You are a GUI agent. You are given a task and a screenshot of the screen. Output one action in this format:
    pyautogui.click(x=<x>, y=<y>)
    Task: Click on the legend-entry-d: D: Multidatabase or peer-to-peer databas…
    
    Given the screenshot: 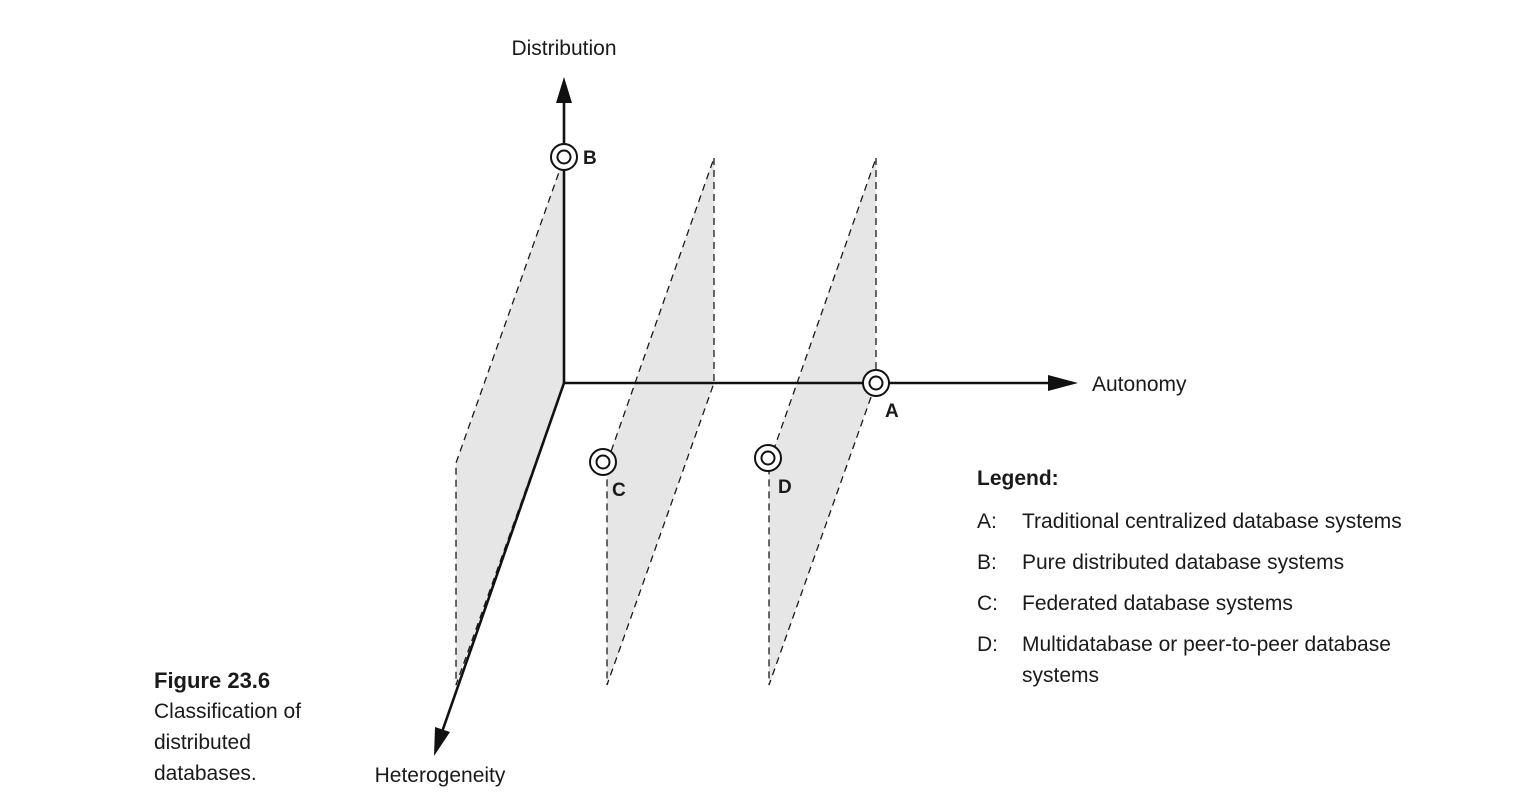 What is the action you would take?
    pyautogui.click(x=1207, y=660)
    